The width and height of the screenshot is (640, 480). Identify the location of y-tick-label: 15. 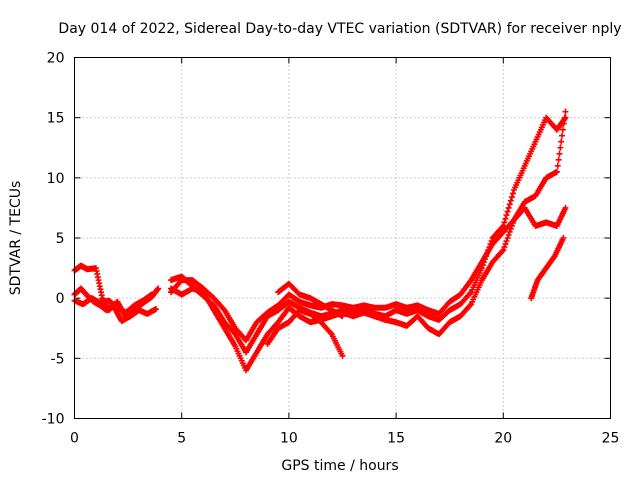
(56, 119).